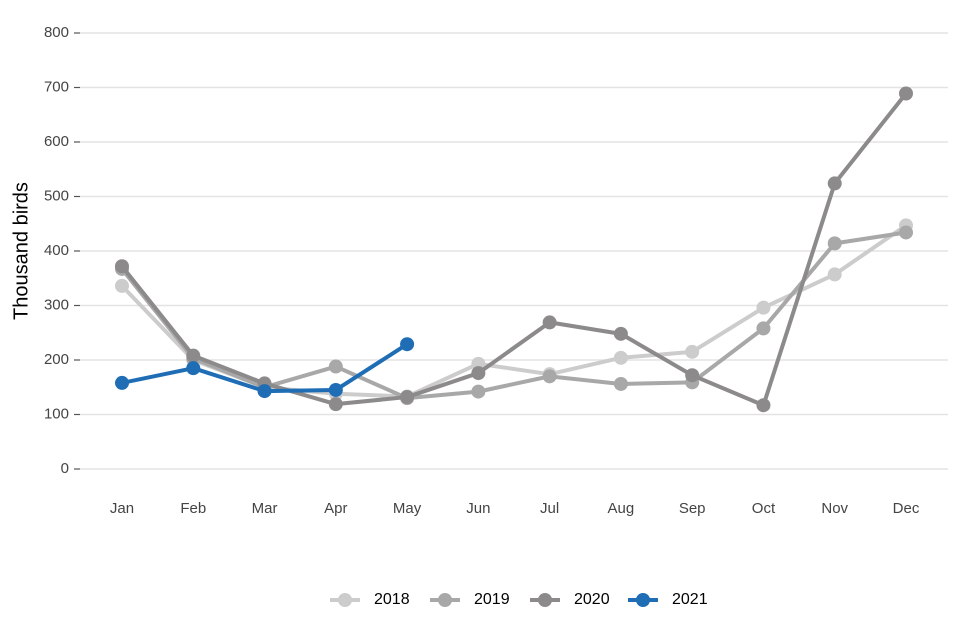 The image size is (960, 640). What do you see at coordinates (265, 508) in the screenshot?
I see `x-tick-label: Mar` at bounding box center [265, 508].